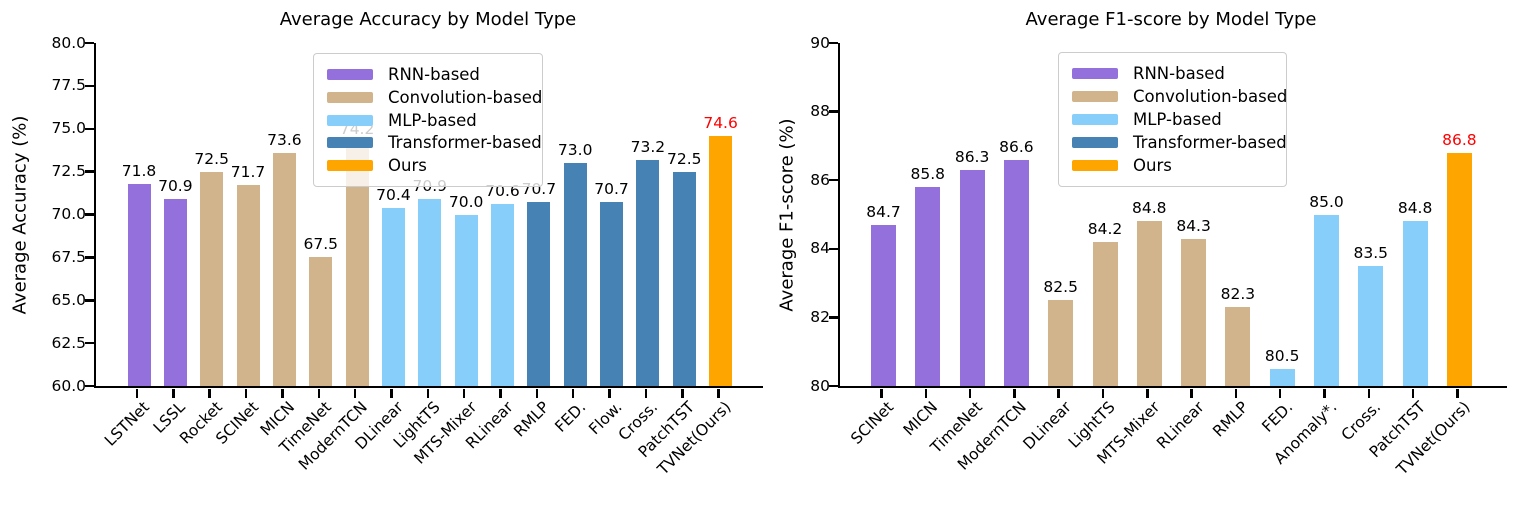 The width and height of the screenshot is (1522, 508). What do you see at coordinates (357, 264) in the screenshot?
I see `bar-ModernTCN` at bounding box center [357, 264].